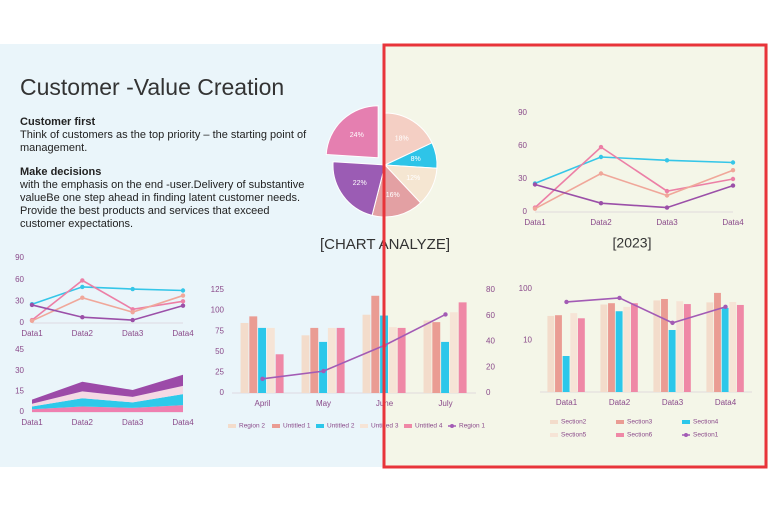 The height and width of the screenshot is (512, 768). Describe the element at coordinates (526, 288) in the screenshot. I see `y-tick-label: 100` at that location.